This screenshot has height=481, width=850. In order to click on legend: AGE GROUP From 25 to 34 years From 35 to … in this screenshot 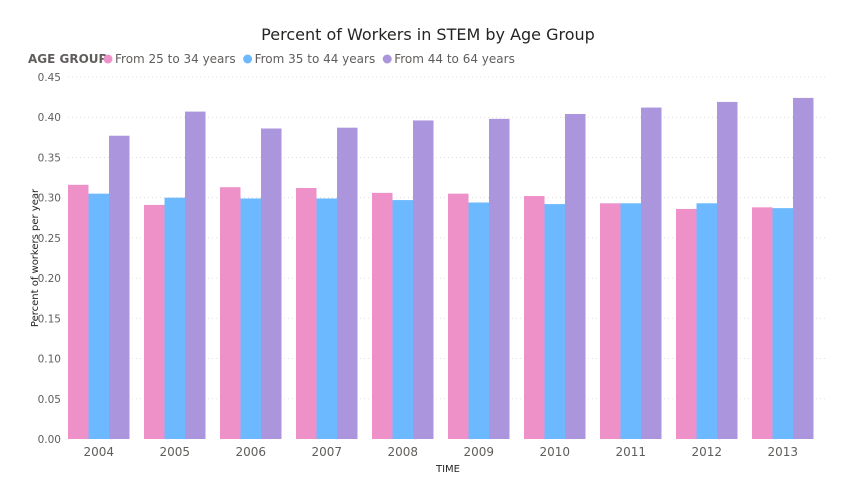, I will do `click(271, 59)`.